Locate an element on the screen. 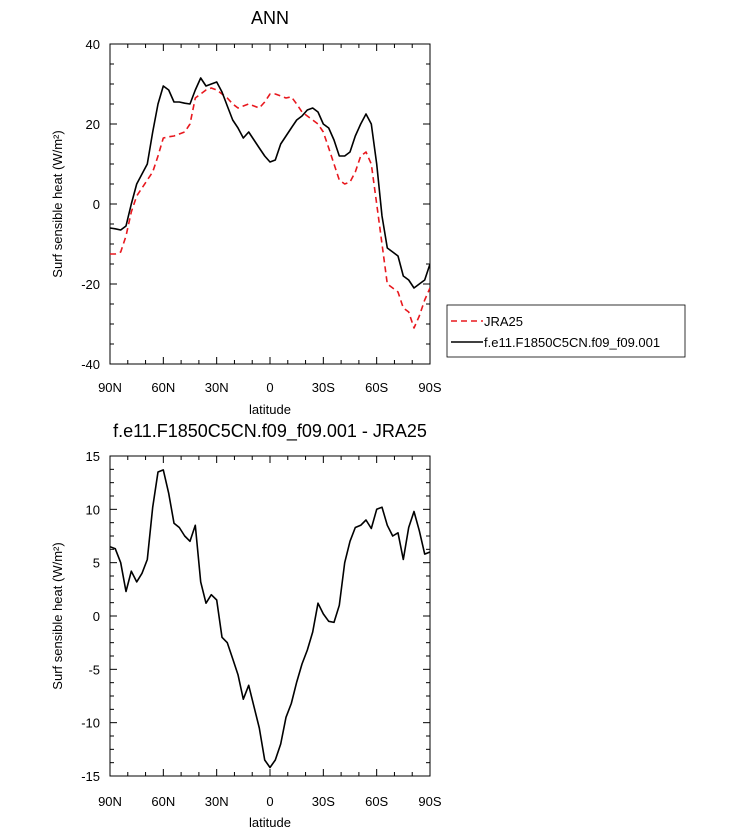 The height and width of the screenshot is (832, 733). y-tick-label: -5 is located at coordinates (94, 669).